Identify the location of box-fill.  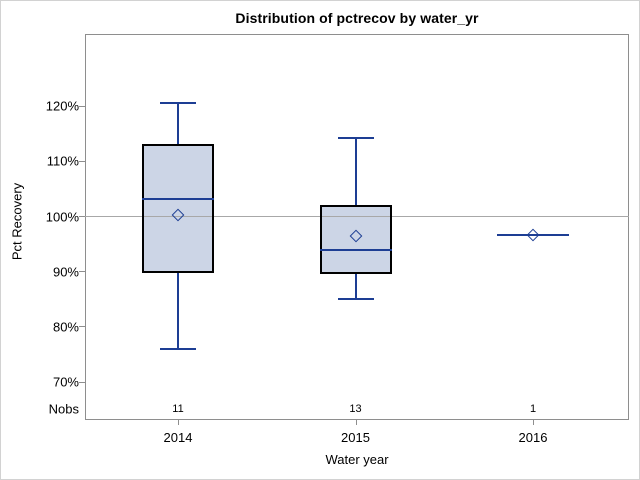
(178, 208).